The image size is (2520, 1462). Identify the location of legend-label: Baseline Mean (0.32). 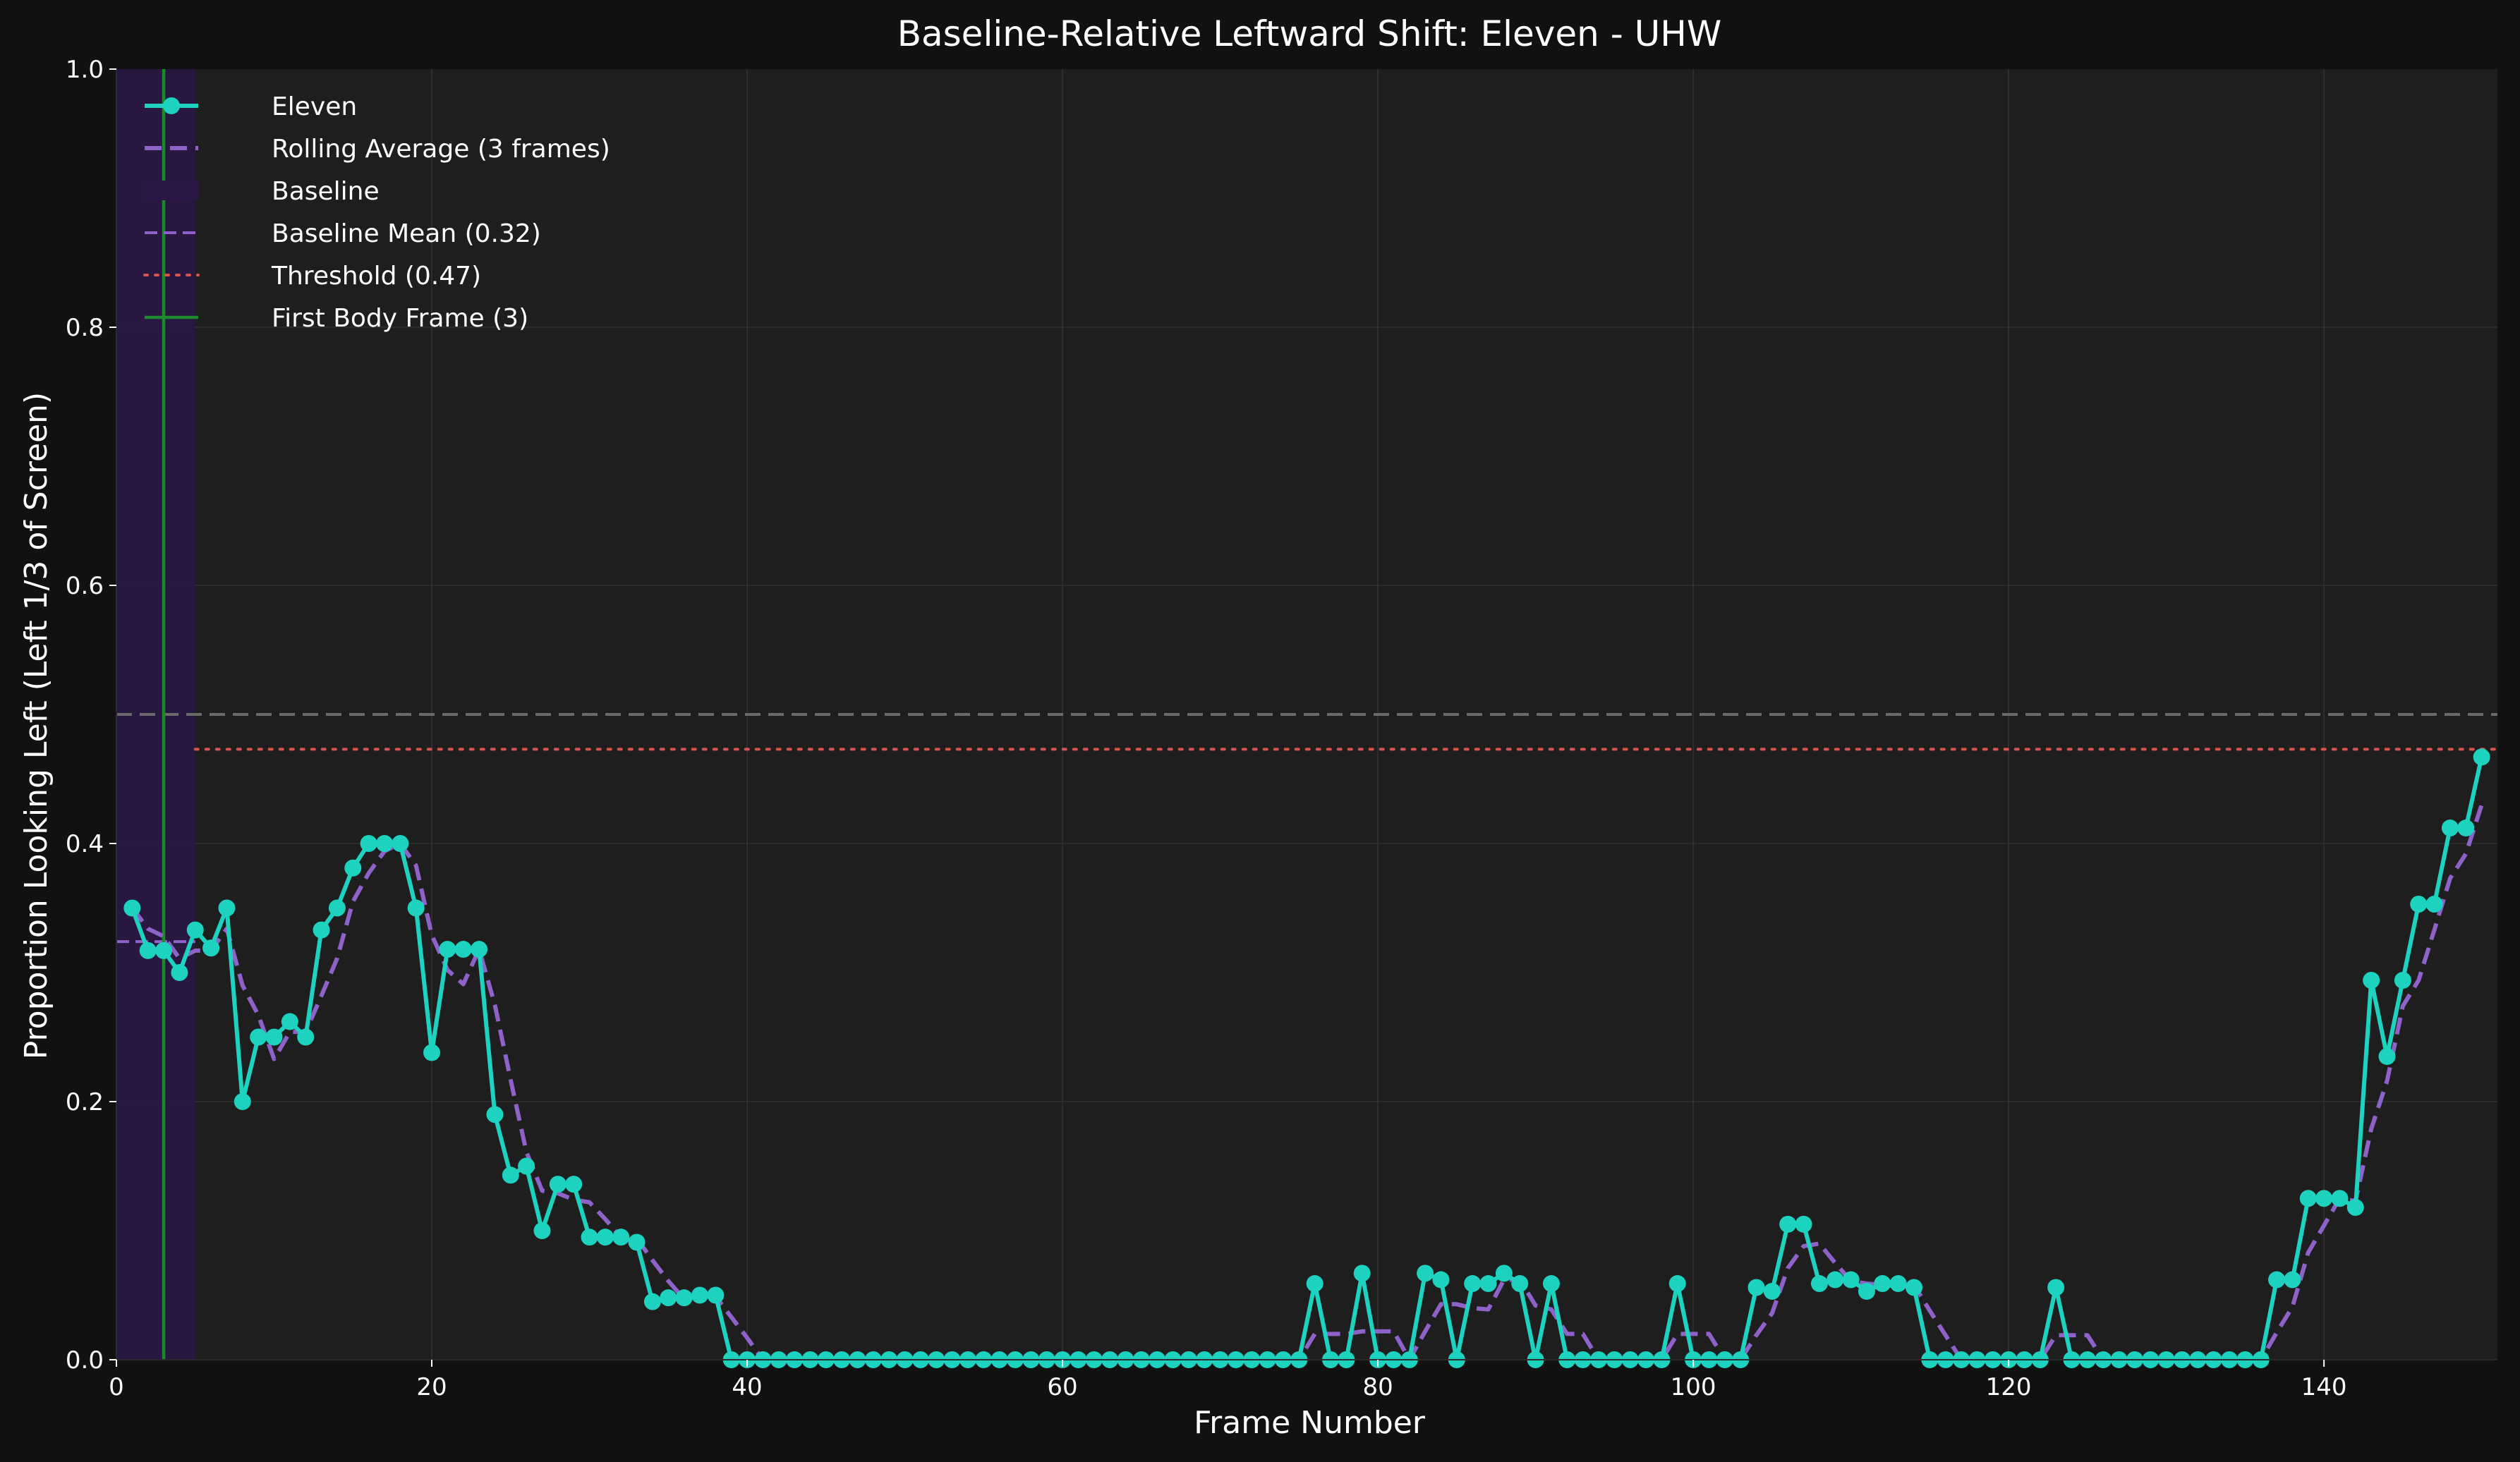
(407, 233).